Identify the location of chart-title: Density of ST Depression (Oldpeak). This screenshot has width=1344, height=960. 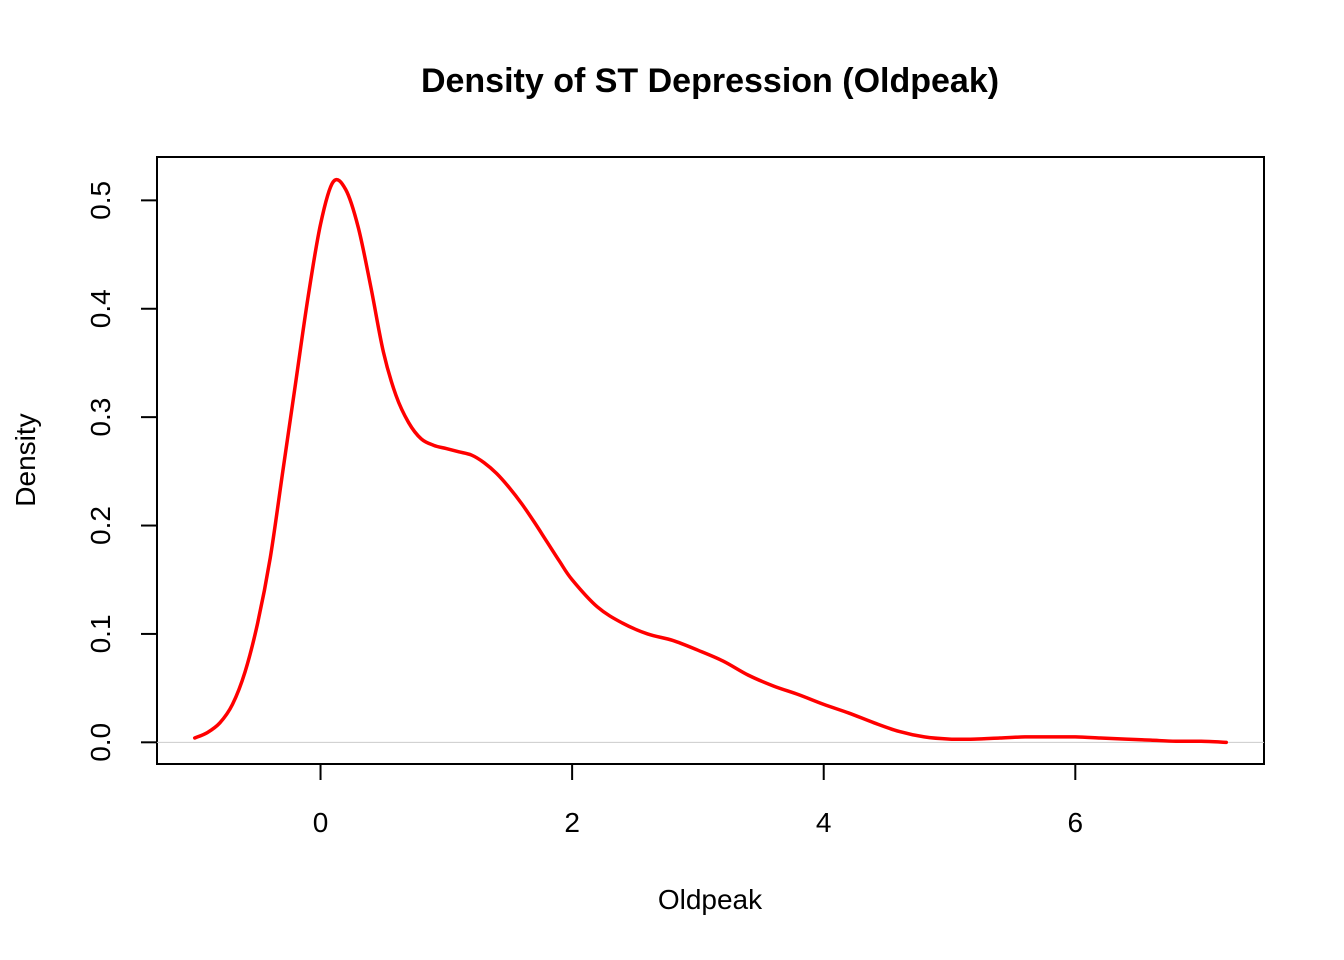
(710, 81).